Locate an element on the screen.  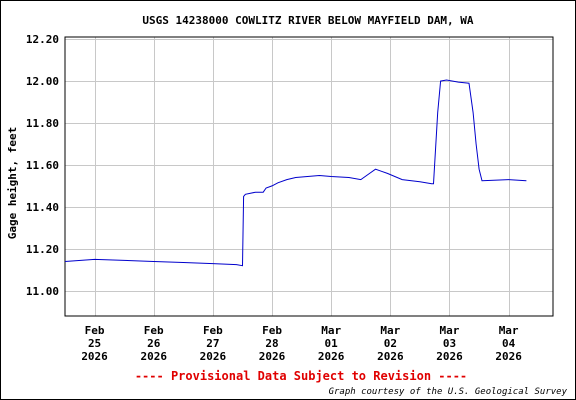
x-tick-label: 28 is located at coordinates (271, 343).